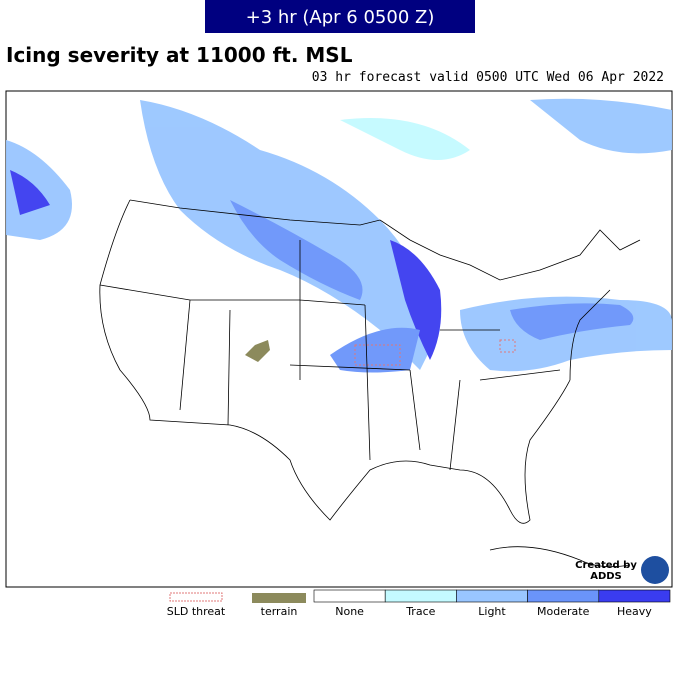 This screenshot has height=680, width=680. I want to click on legend-label: Trace, so click(420, 611).